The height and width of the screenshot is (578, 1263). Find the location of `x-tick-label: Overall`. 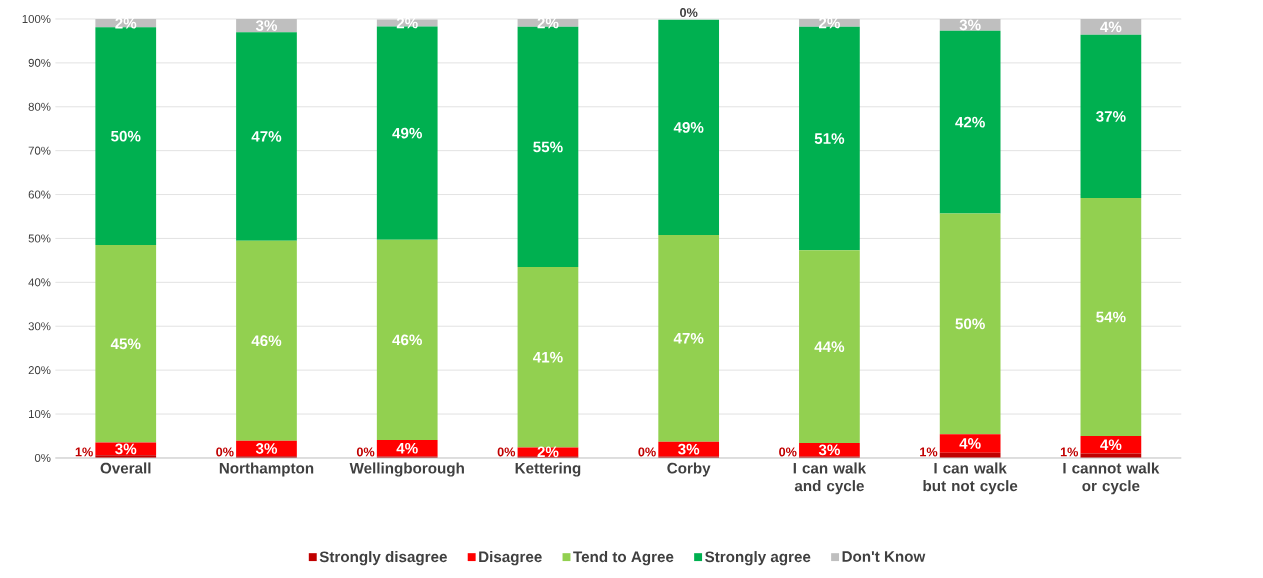

x-tick-label: Overall is located at coordinates (125, 468).